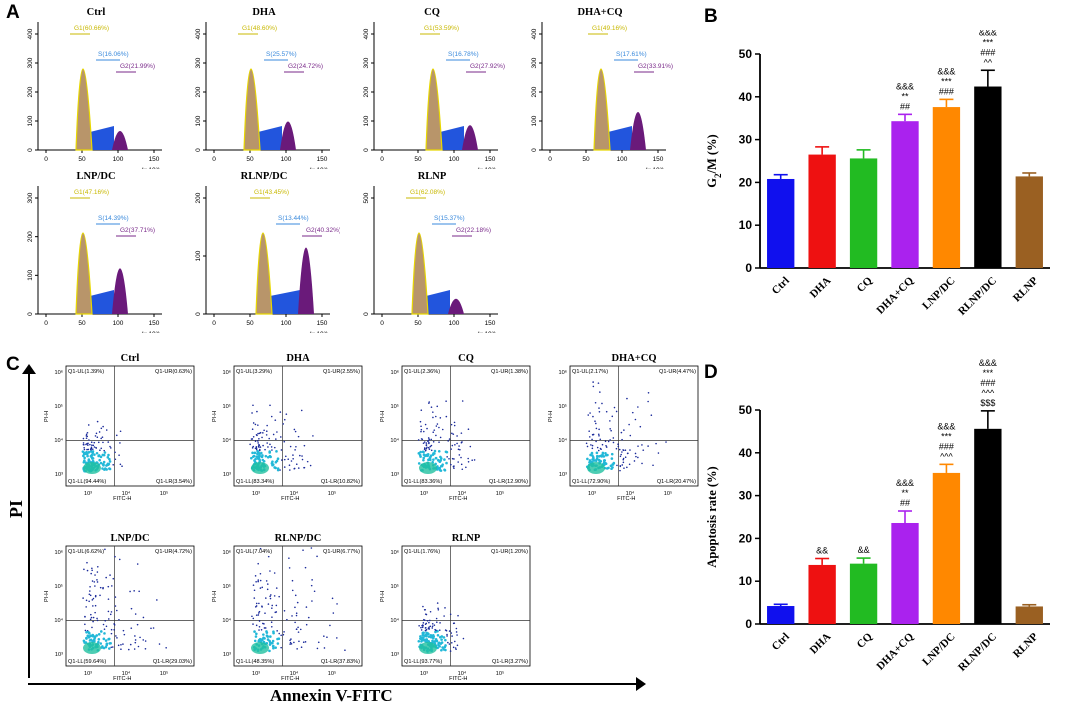  I want to click on x-axis-label: FITC-H, so click(122, 498).